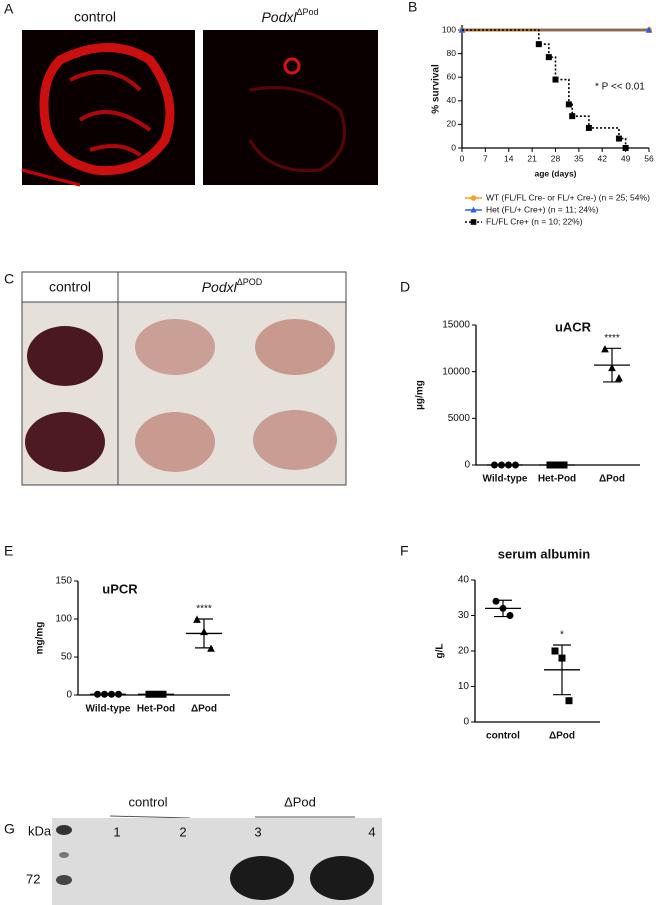  I want to click on column-header: PodxlΔPOD, so click(232, 285).